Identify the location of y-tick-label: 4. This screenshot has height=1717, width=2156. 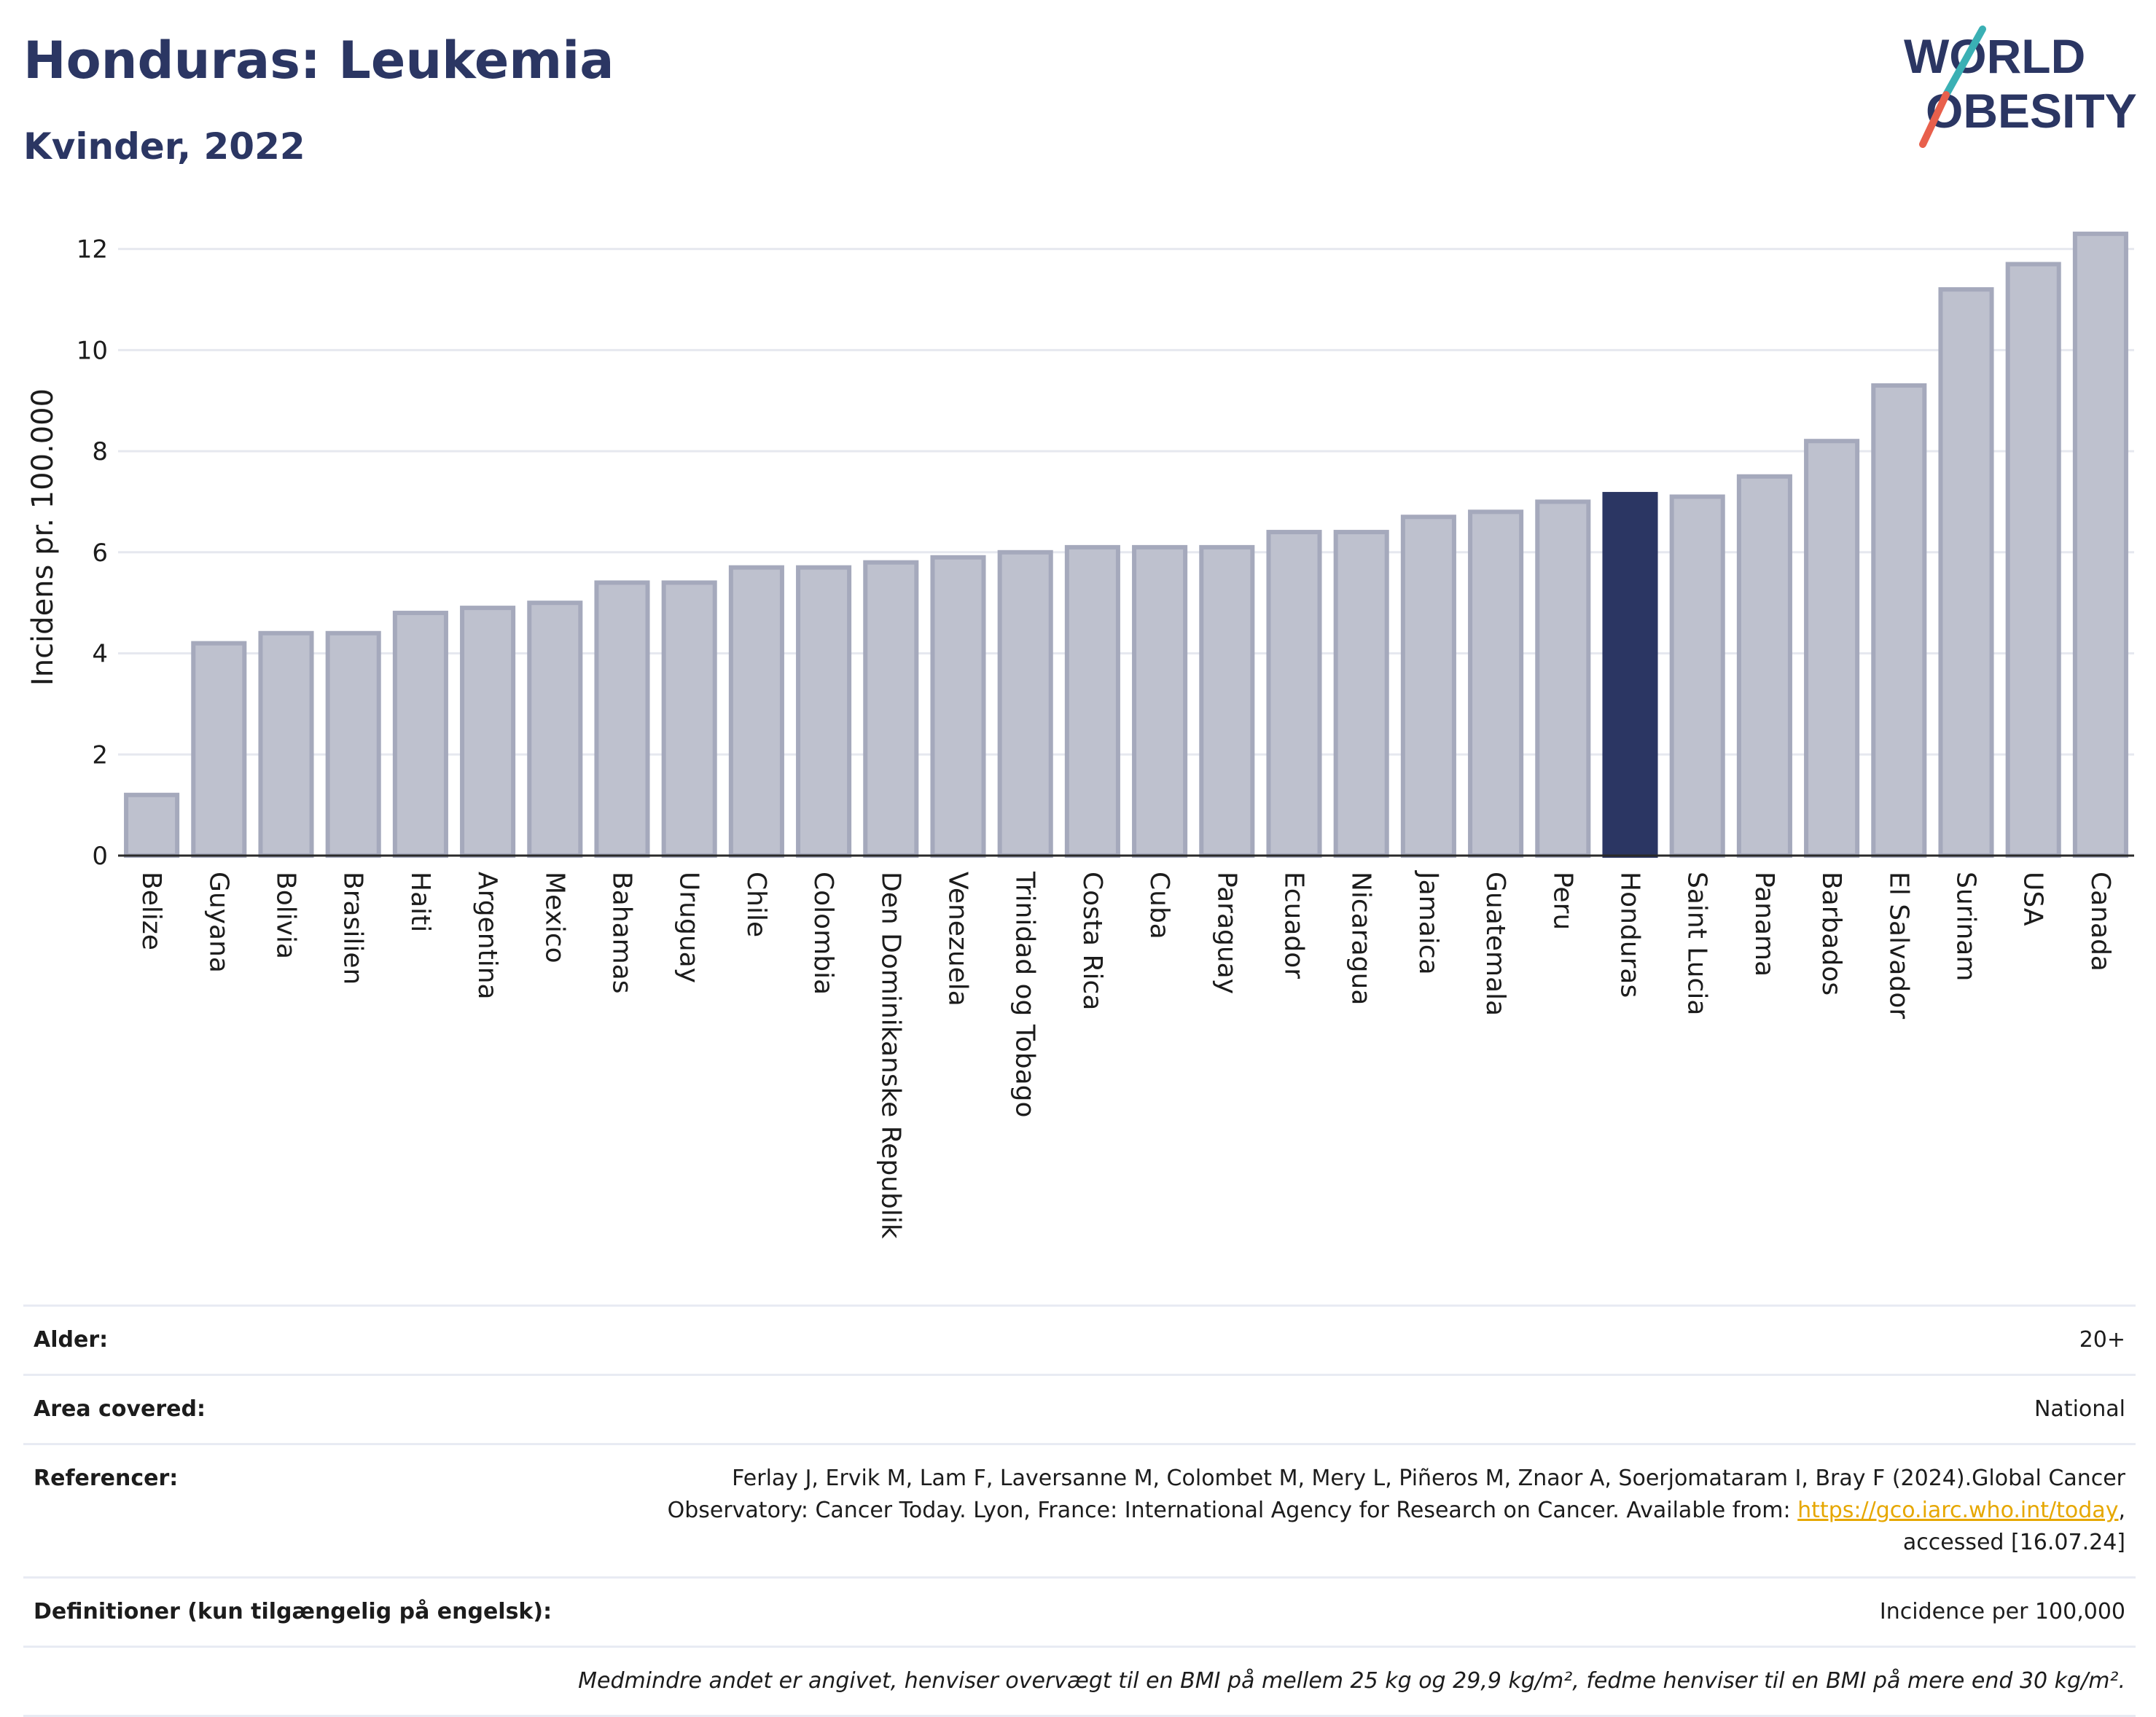
(100, 654).